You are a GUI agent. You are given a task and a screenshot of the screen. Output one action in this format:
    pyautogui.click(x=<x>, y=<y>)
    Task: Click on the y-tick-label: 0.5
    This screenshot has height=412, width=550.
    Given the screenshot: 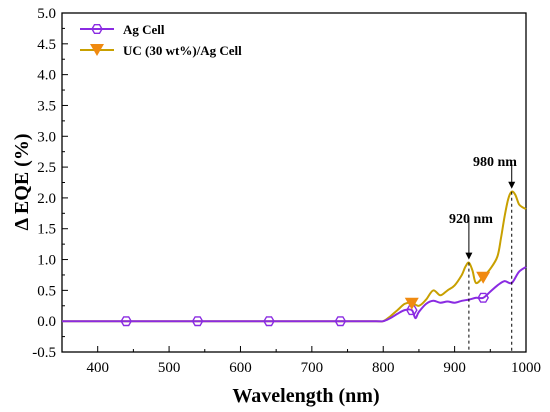 What is the action you would take?
    pyautogui.click(x=46, y=291)
    